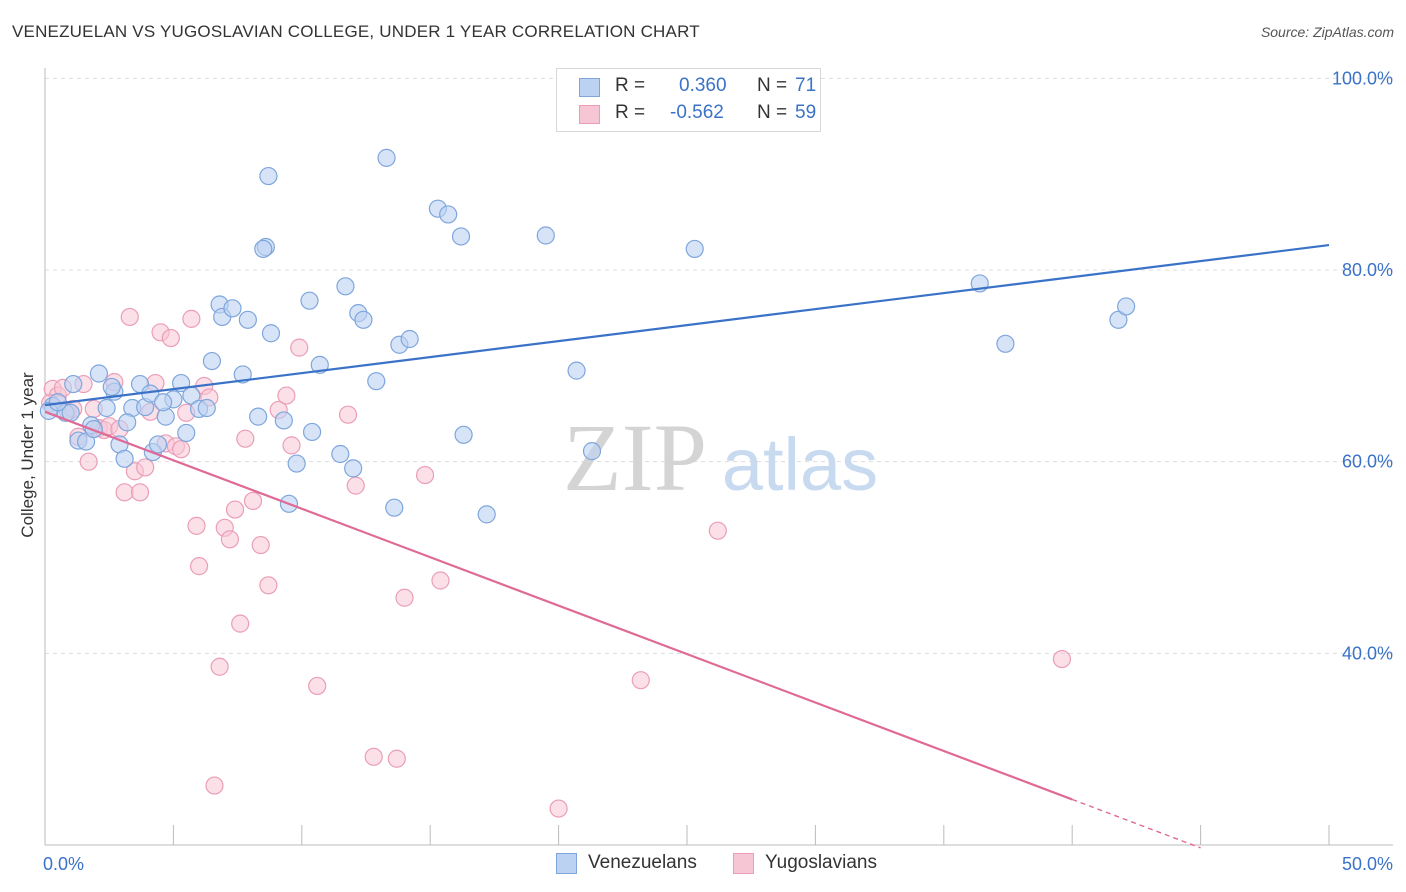 This screenshot has height=892, width=1406. What do you see at coordinates (806, 85) in the screenshot?
I see `legend-n-value: 71` at bounding box center [806, 85].